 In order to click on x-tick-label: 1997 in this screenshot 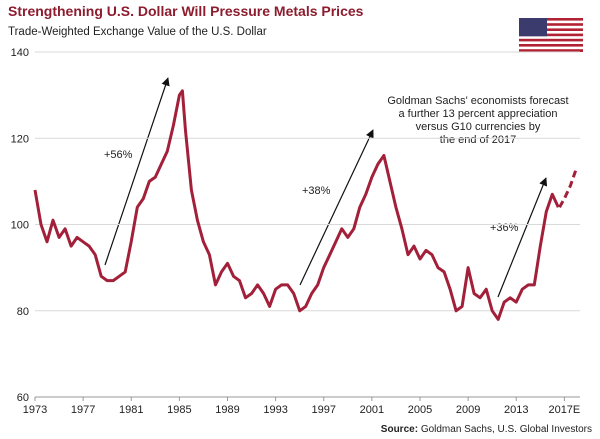, I will do `click(323, 410)`.